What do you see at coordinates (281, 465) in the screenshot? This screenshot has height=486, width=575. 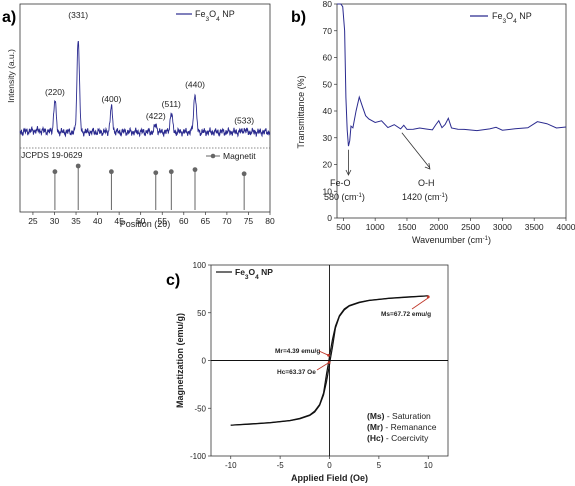 I see `hyst-x-tick-label-1: -5` at bounding box center [281, 465].